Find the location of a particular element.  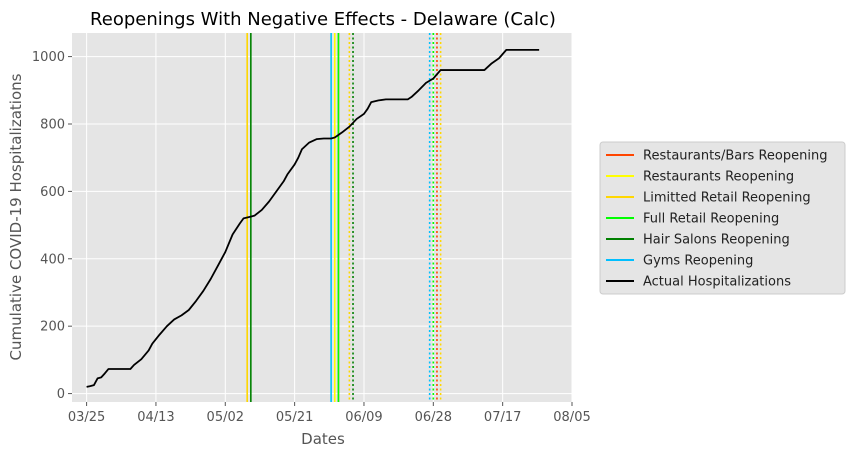

y-axis-ticks: 0 200 400 600 800 1000 is located at coordinates (52, 226).